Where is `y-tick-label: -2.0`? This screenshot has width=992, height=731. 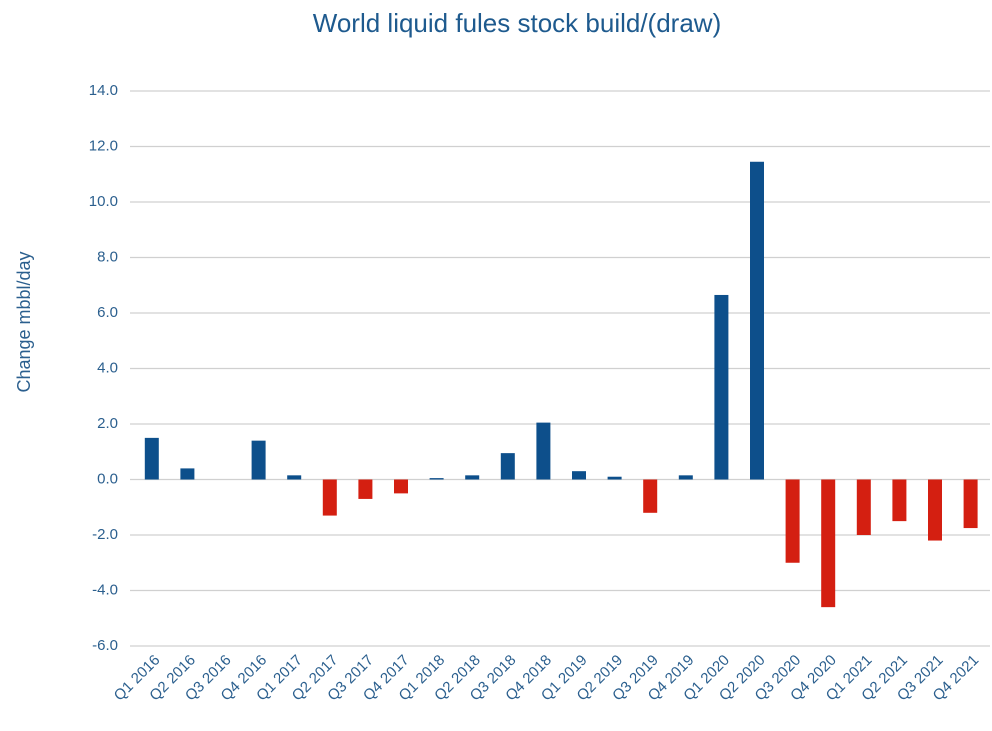 y-tick-label: -2.0 is located at coordinates (105, 534).